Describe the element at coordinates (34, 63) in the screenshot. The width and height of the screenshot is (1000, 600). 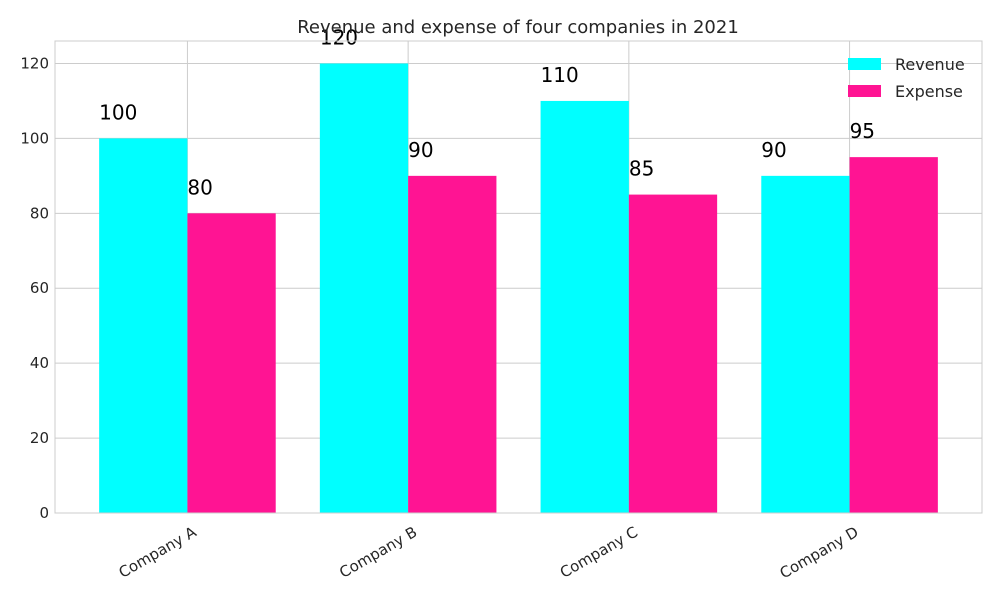
I see `y-tick-label: 120` at that location.